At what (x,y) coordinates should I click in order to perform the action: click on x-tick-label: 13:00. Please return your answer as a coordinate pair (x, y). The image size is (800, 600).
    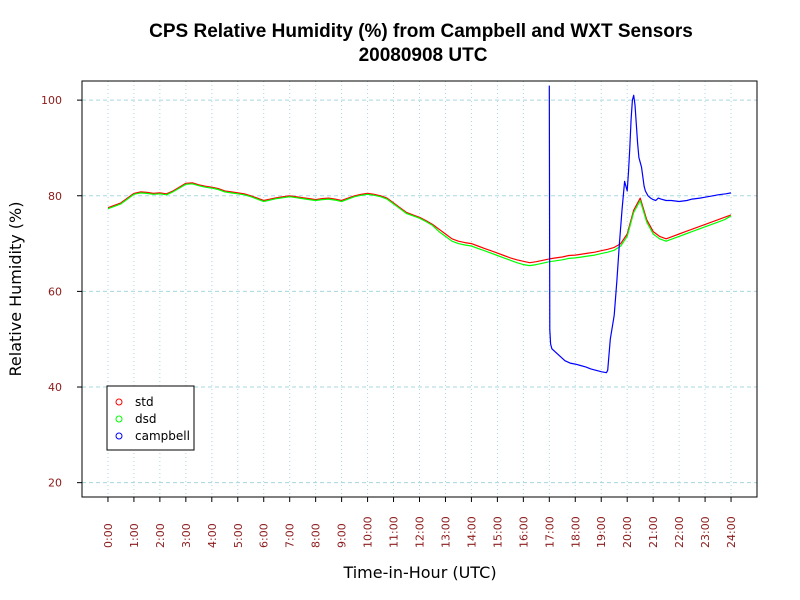
    Looking at the image, I should click on (445, 532).